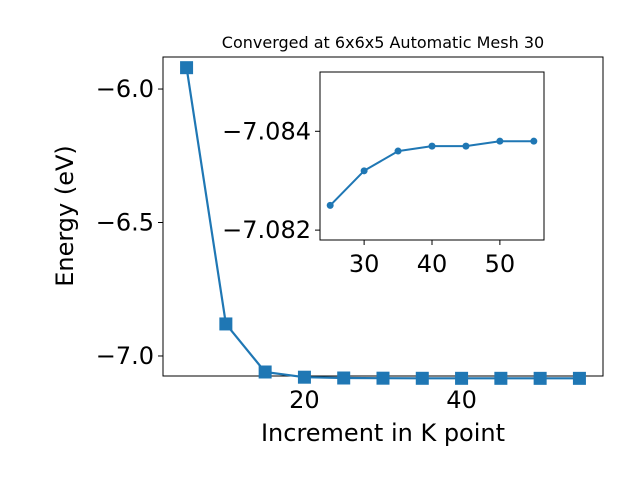 This screenshot has height=480, width=640. I want to click on main-y-tick-label: −7.0, so click(125, 356).